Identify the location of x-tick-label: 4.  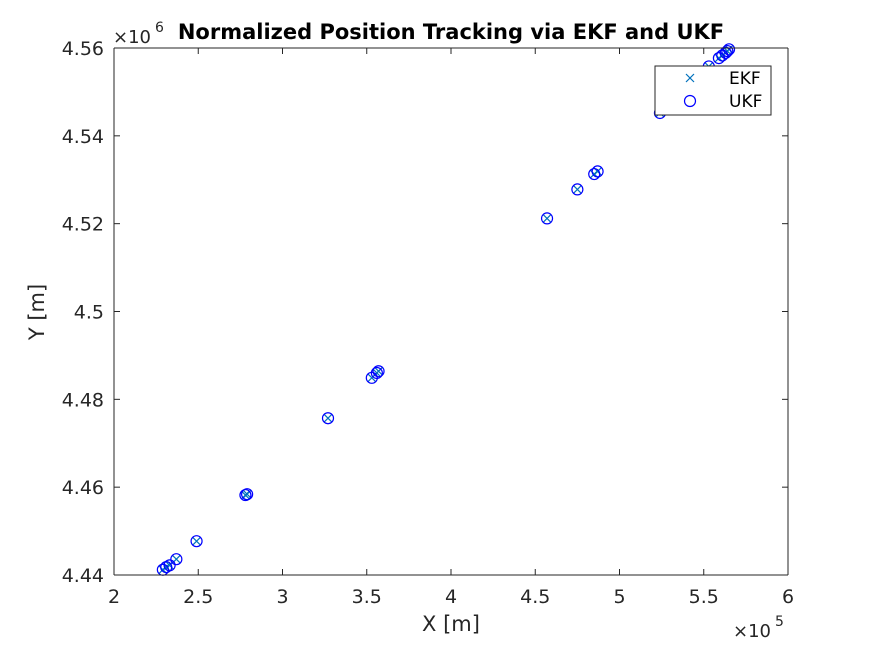
(451, 597).